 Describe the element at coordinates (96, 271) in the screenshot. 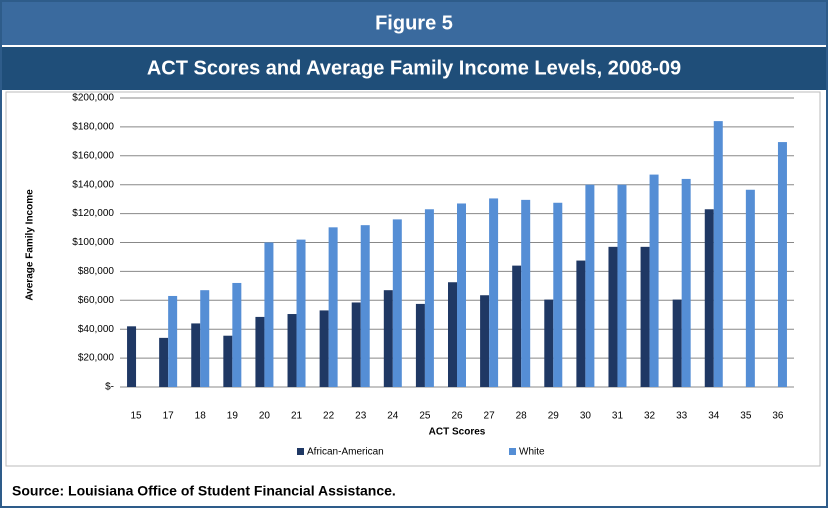

I see `y-tick-label: $80,000` at that location.